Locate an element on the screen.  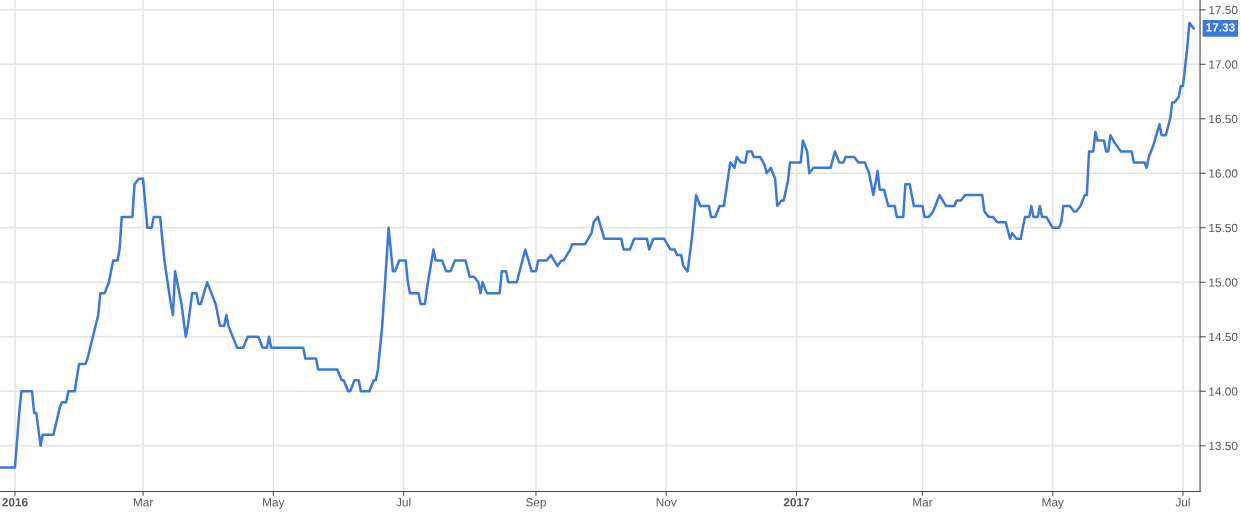
x-tick-label: 2017 is located at coordinates (796, 502).